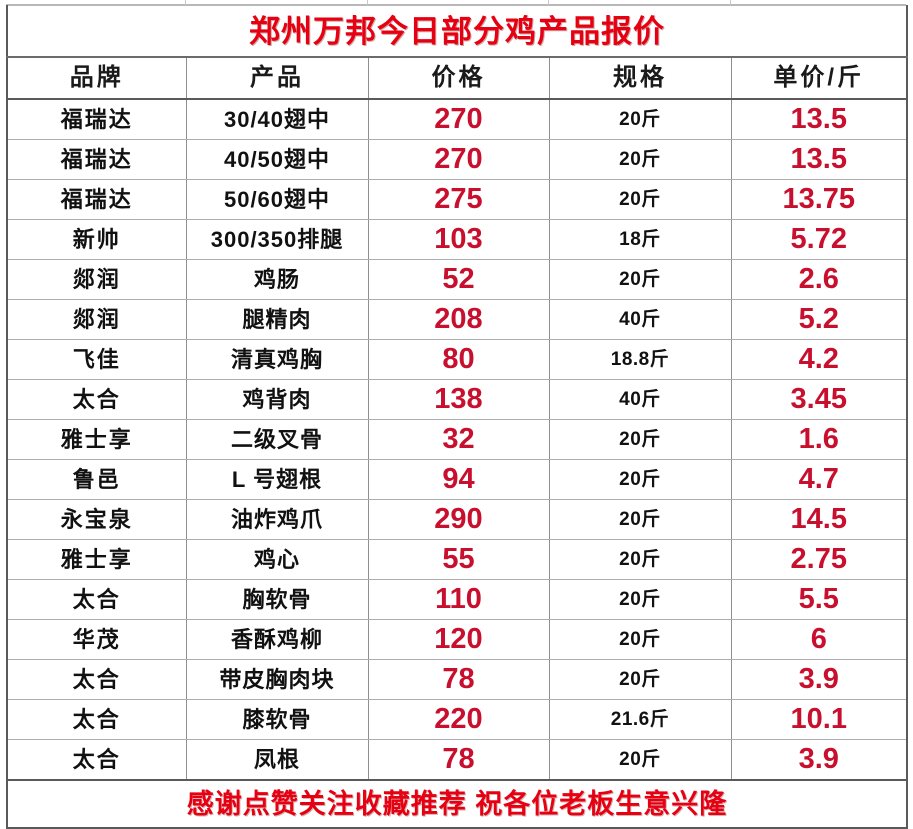 This screenshot has height=829, width=913. I want to click on cell-brand-cell: 太合, so click(96, 719).